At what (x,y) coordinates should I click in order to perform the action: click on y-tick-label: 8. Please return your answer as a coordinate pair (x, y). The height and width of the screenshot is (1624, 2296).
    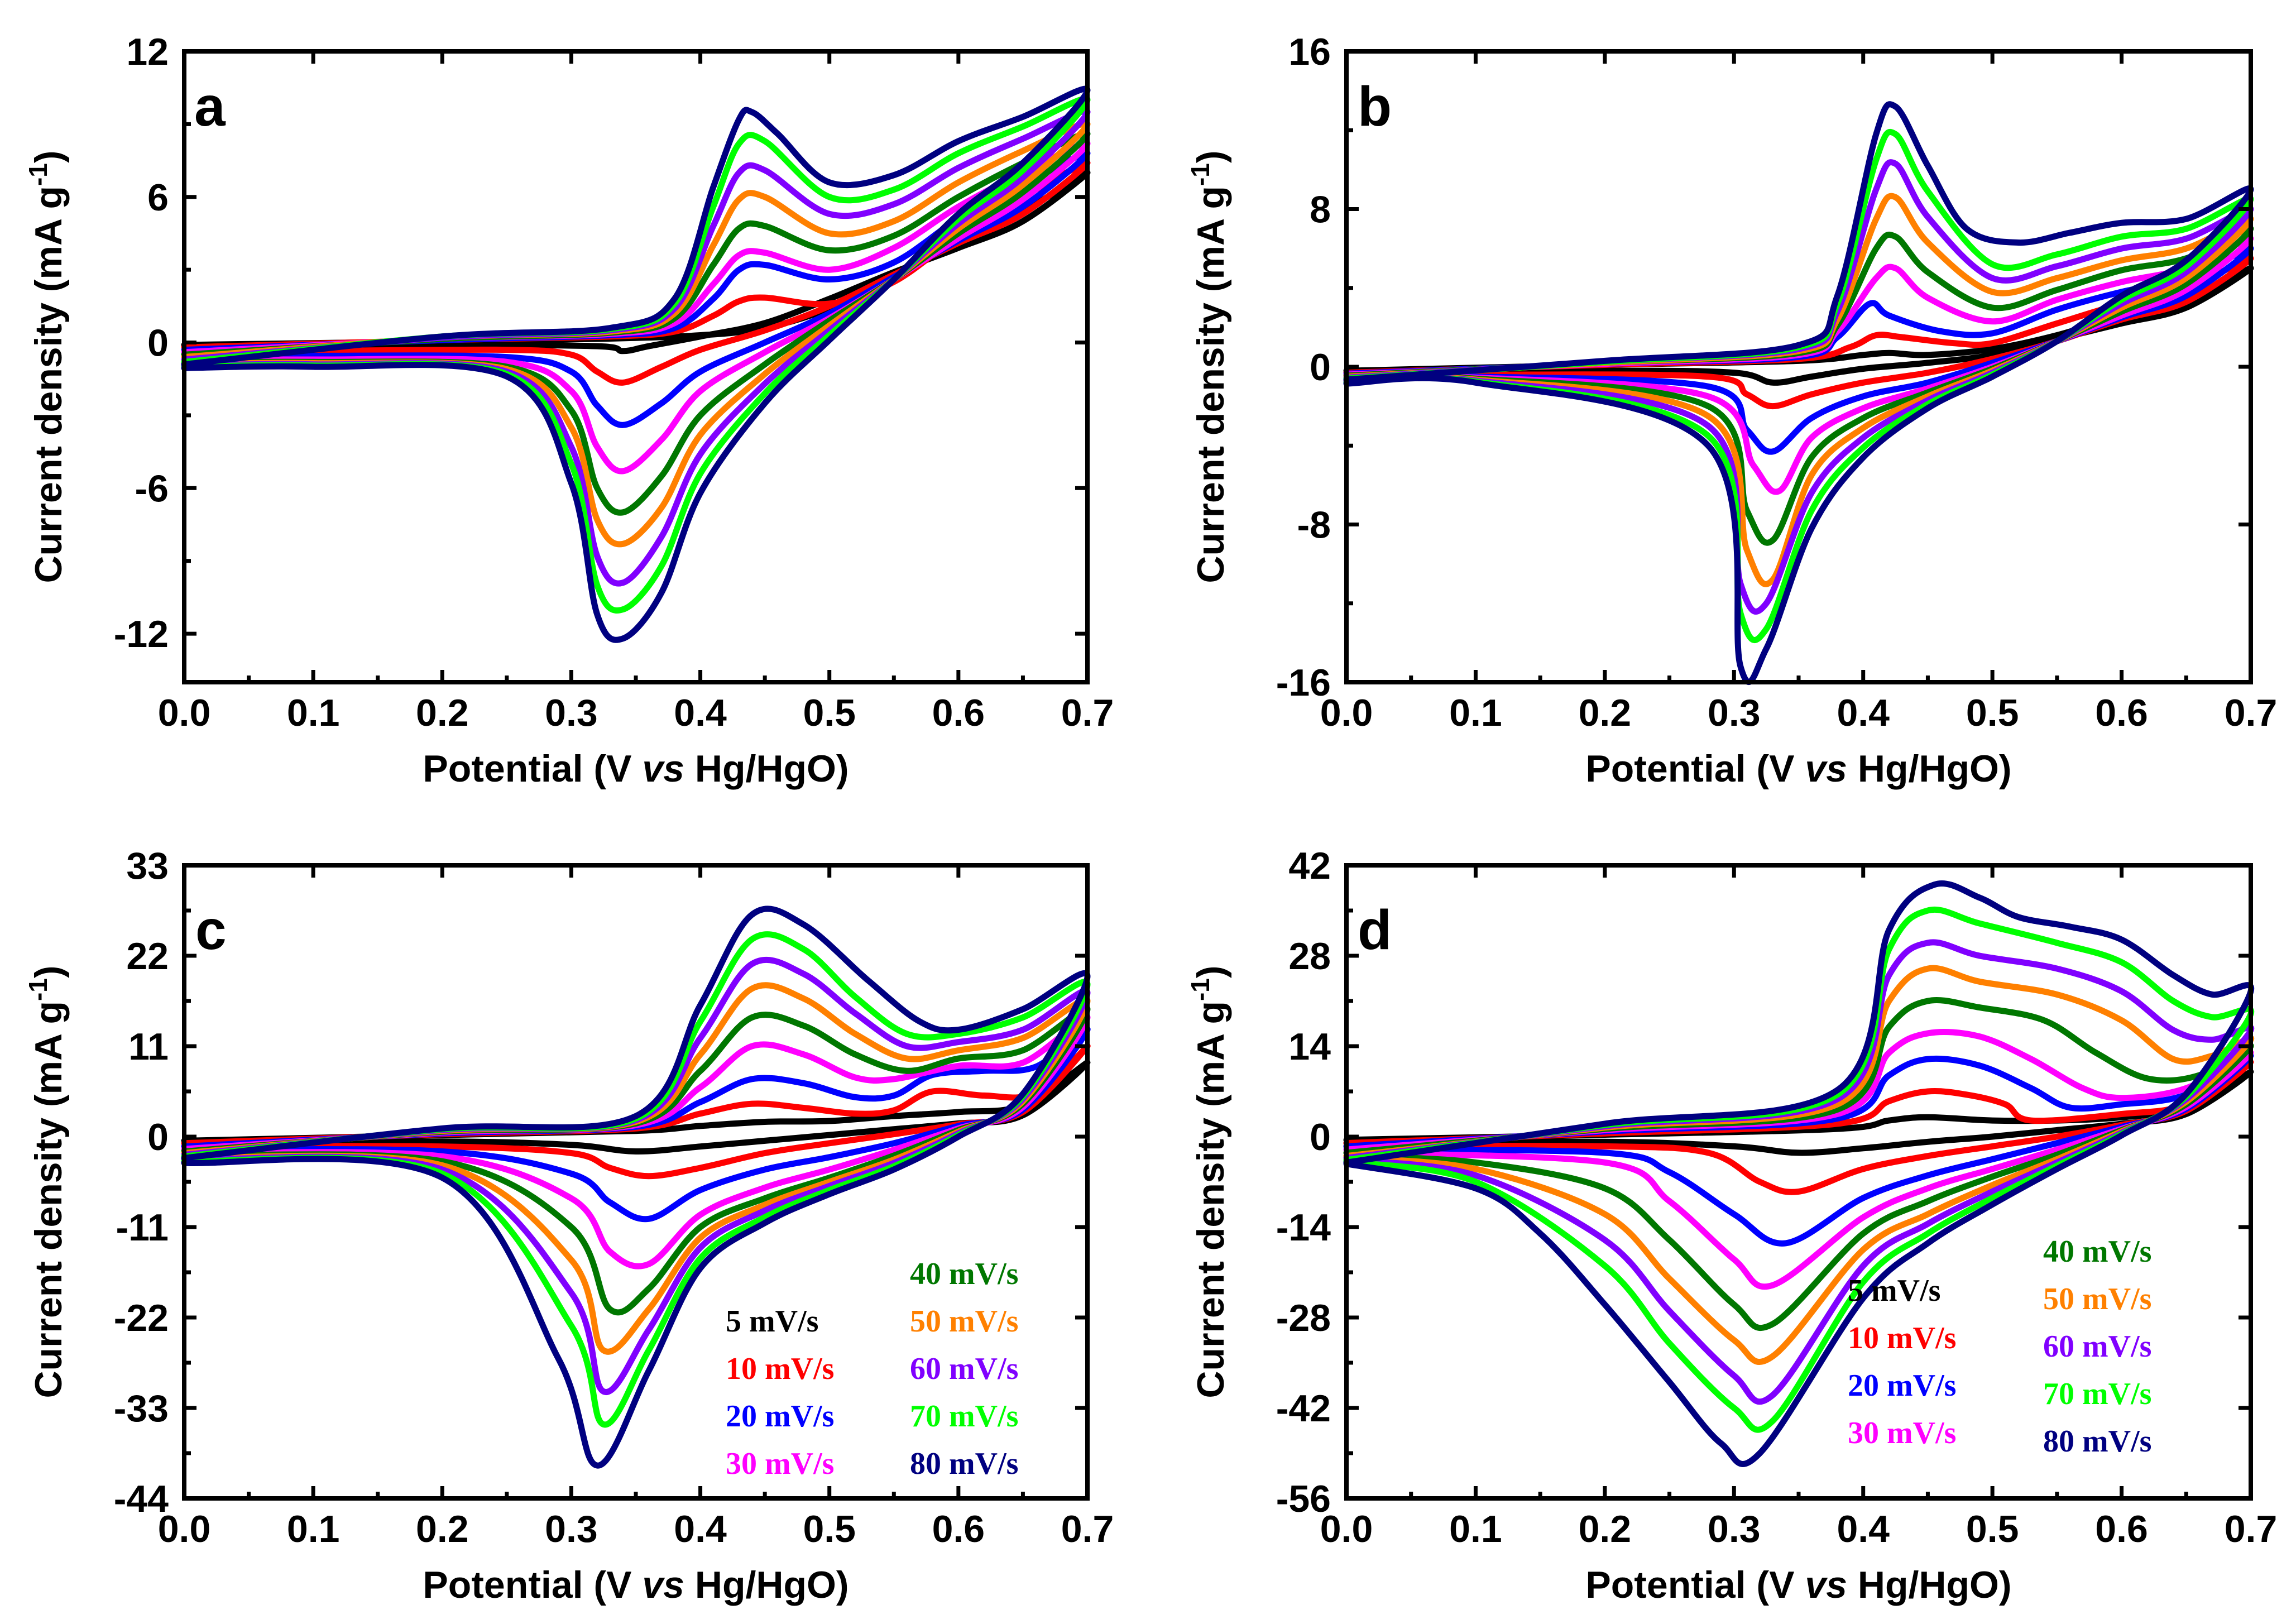
    Looking at the image, I should click on (1320, 210).